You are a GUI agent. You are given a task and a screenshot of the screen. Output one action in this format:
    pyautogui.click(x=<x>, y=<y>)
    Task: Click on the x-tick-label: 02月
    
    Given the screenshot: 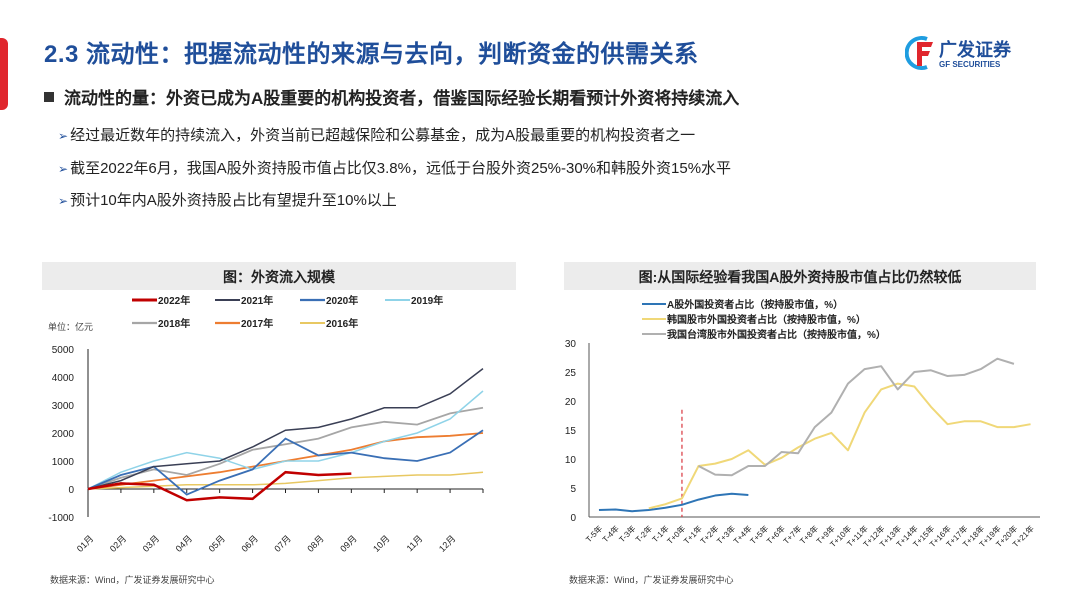 What is the action you would take?
    pyautogui.click(x=118, y=543)
    